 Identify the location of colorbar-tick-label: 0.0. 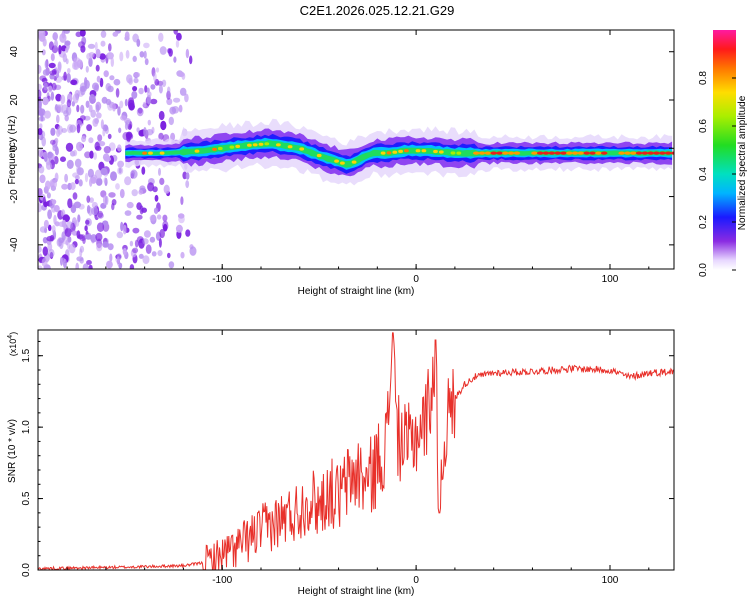
(703, 270).